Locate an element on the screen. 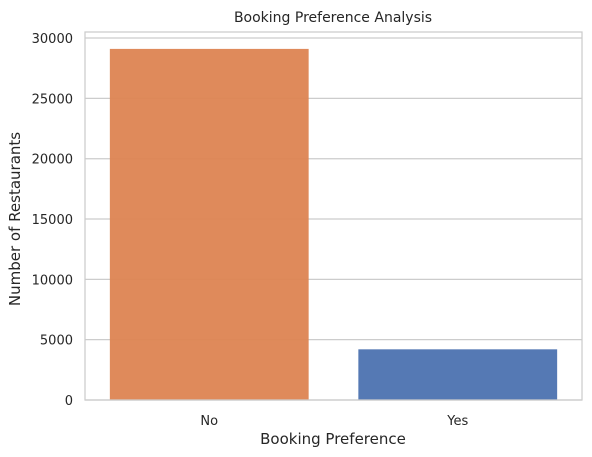  x-tick-label: Yes is located at coordinates (457, 421).